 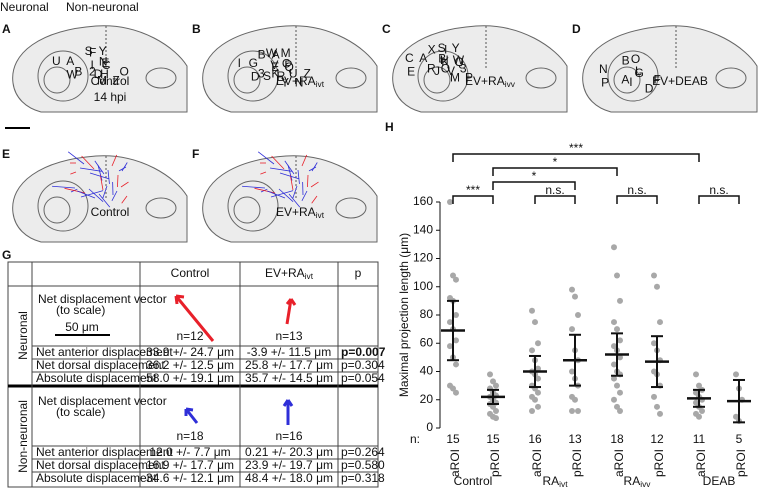 What do you see at coordinates (423, 258) in the screenshot?
I see `y-tick-label: 120` at bounding box center [423, 258].